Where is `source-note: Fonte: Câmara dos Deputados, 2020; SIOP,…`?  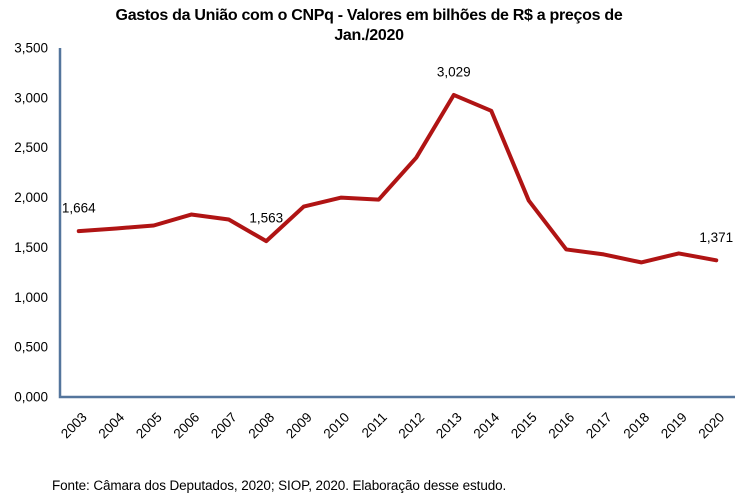 source-note: Fonte: Câmara dos Deputados, 2020; SIOP,… is located at coordinates (279, 485).